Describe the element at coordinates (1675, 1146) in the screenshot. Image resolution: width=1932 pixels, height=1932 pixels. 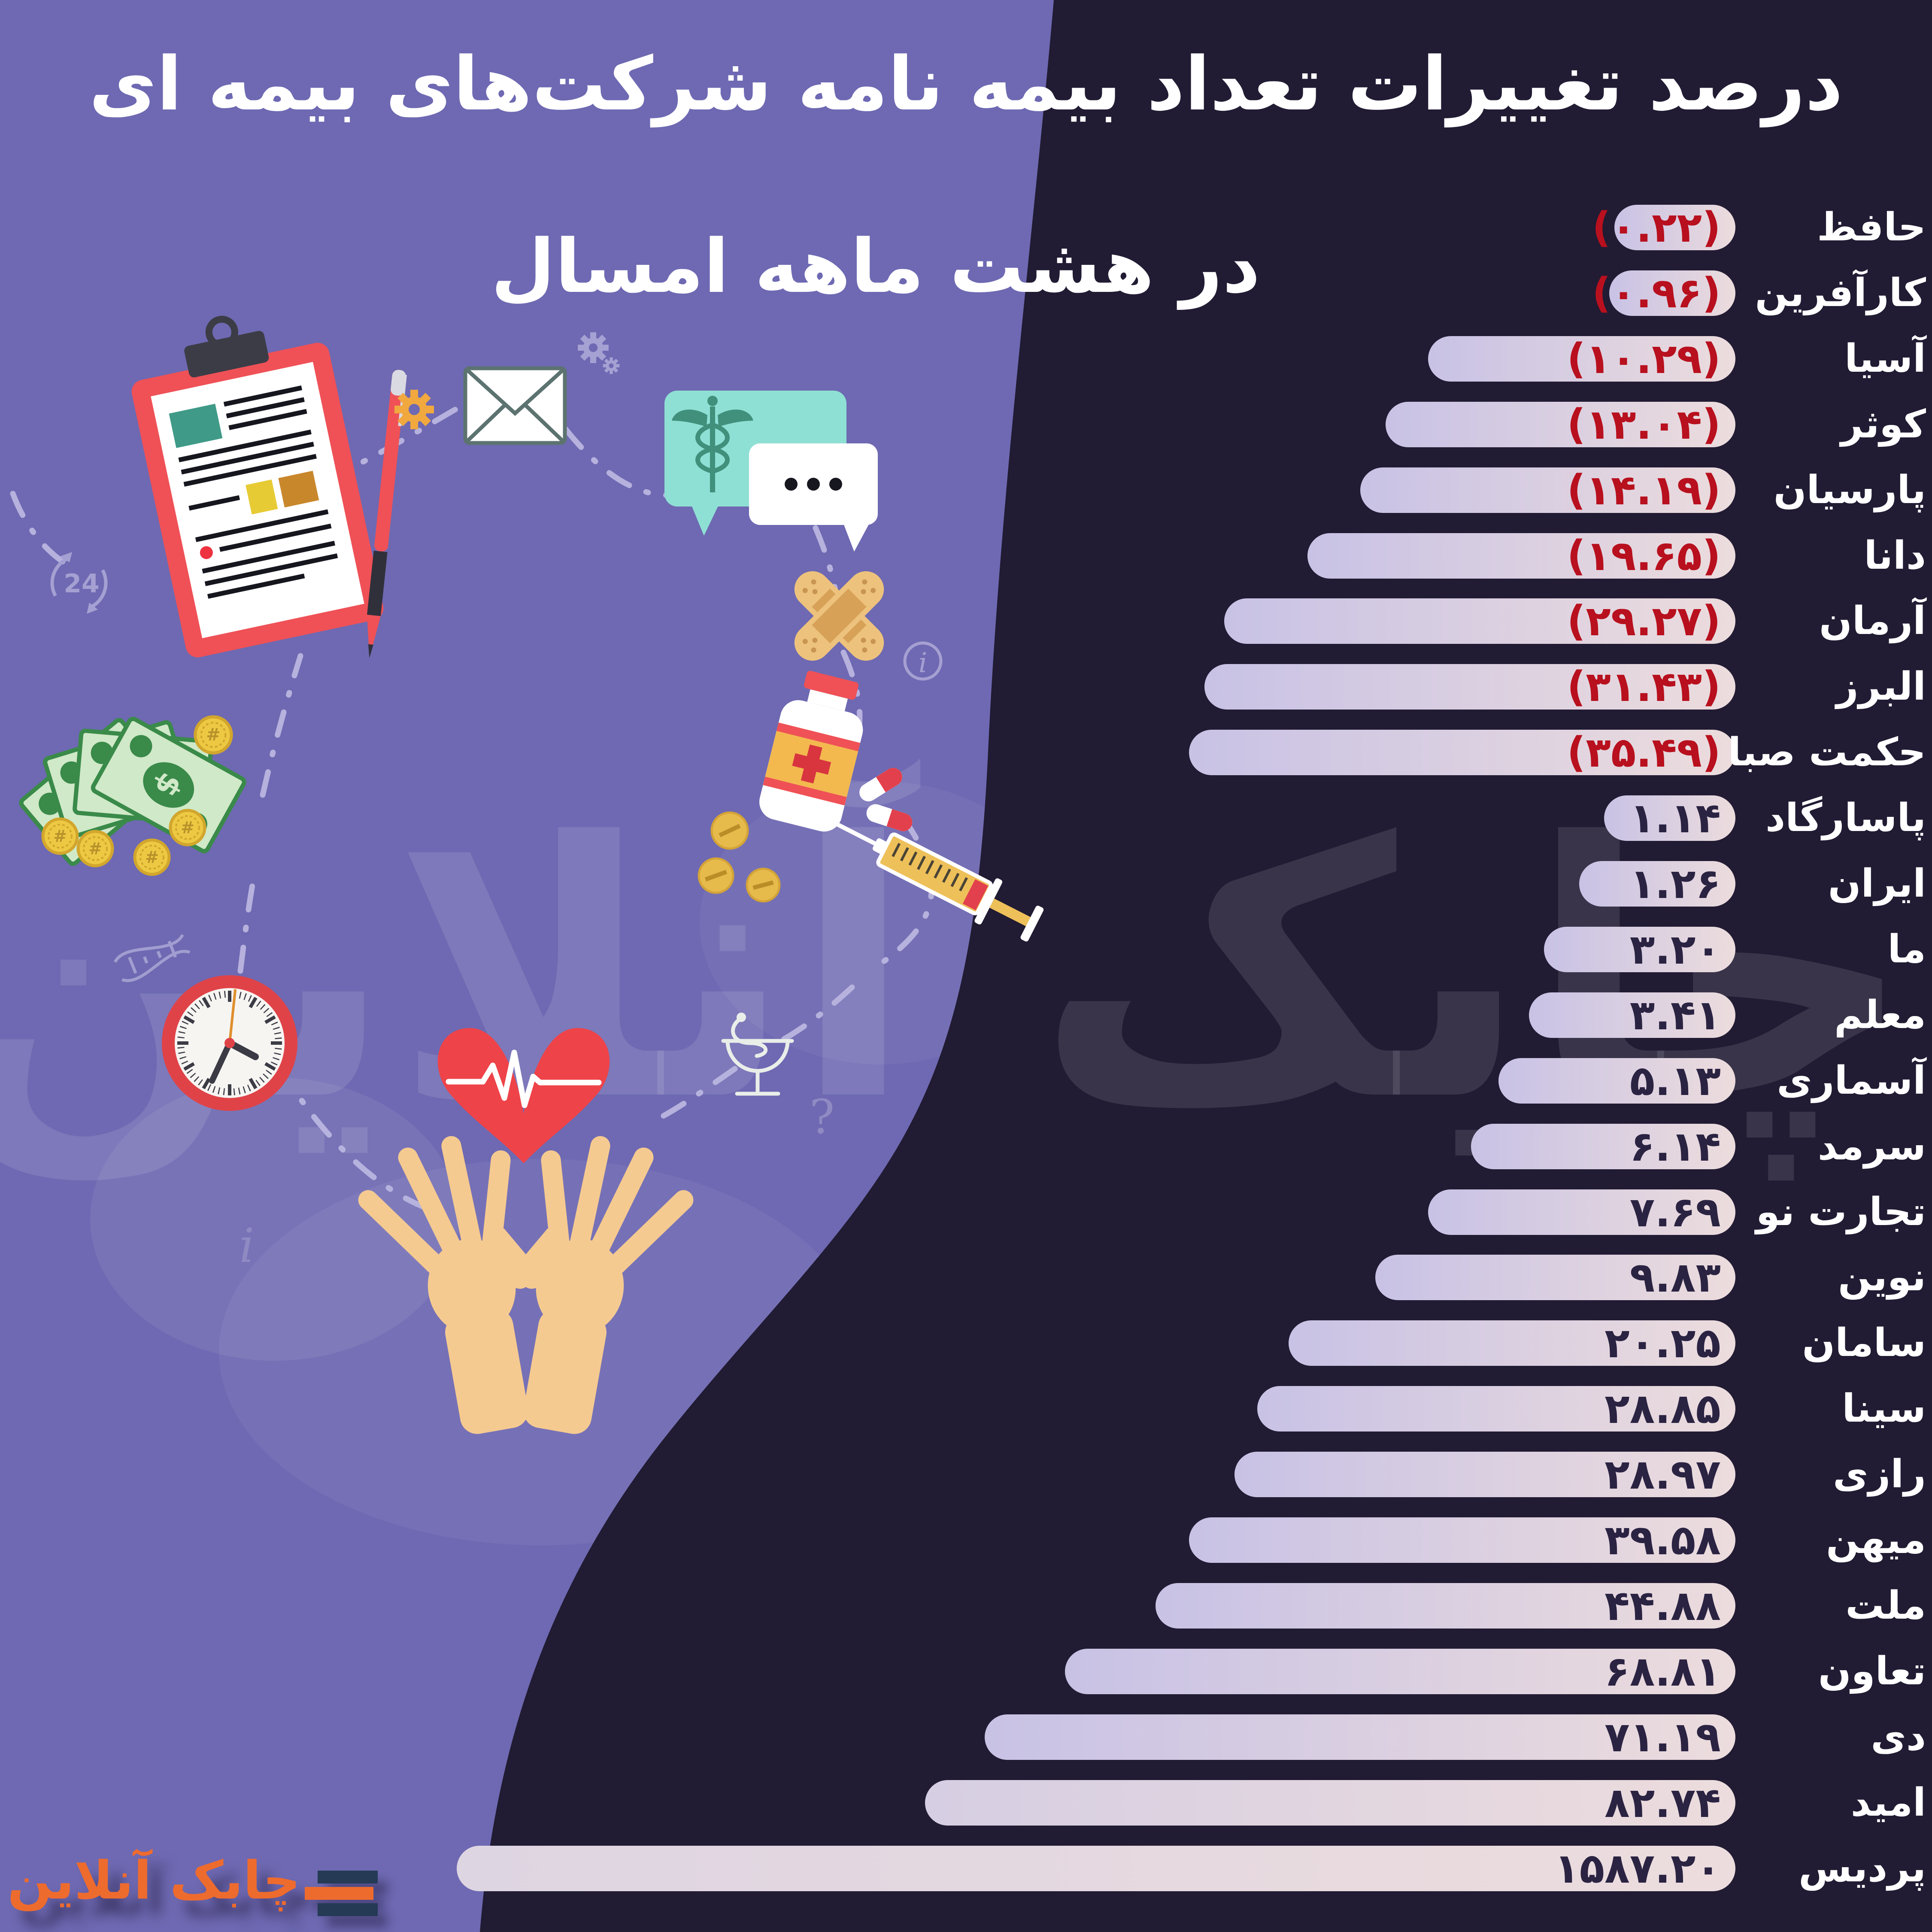
I see `bar-value-label: ۶.۱۴` at that location.